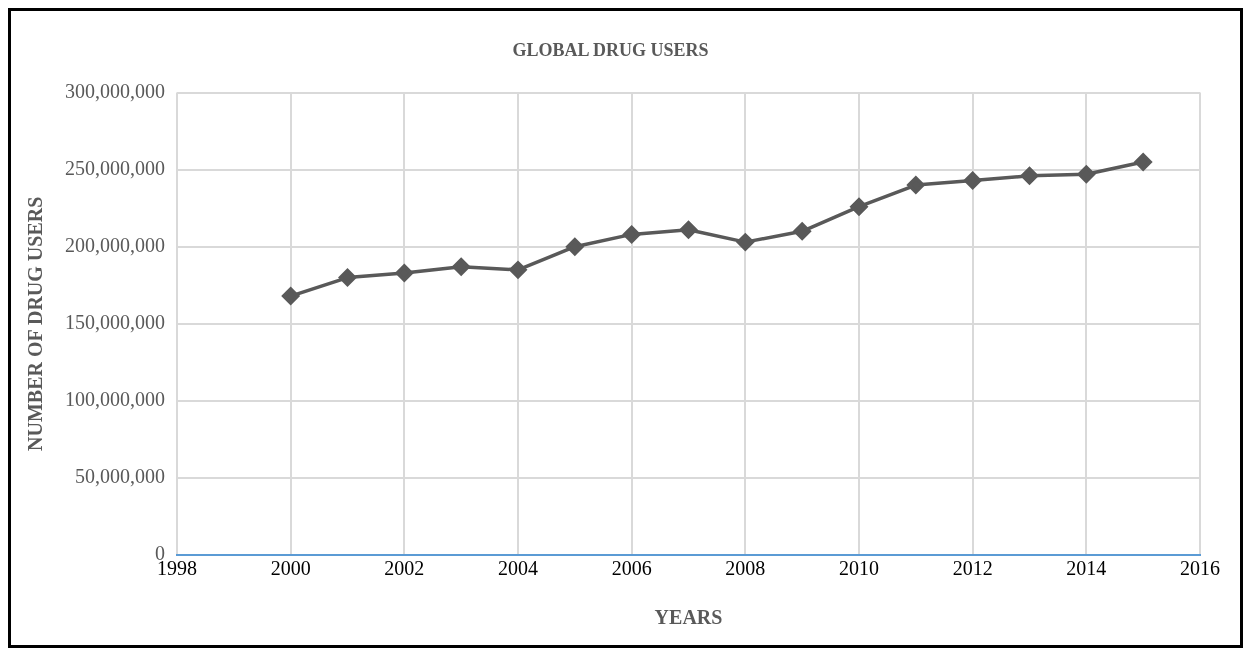  What do you see at coordinates (1200, 568) in the screenshot?
I see `x-tick-label: 2016` at bounding box center [1200, 568].